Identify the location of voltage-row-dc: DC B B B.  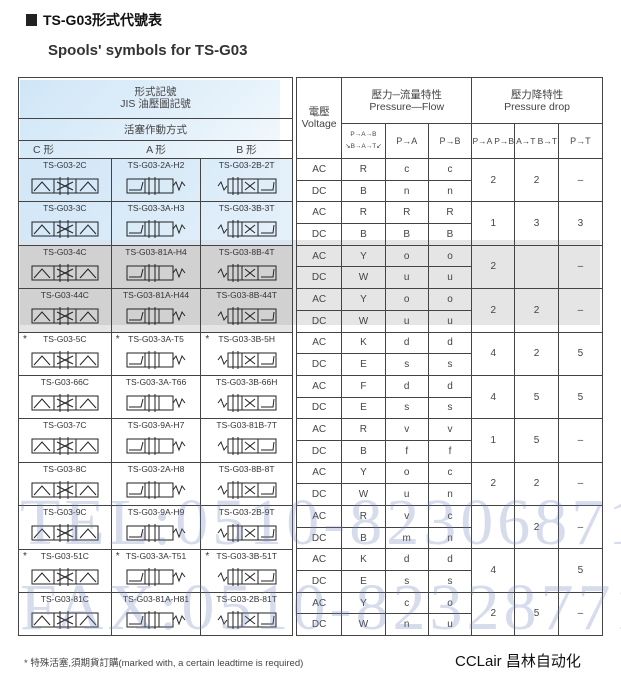
(449, 234).